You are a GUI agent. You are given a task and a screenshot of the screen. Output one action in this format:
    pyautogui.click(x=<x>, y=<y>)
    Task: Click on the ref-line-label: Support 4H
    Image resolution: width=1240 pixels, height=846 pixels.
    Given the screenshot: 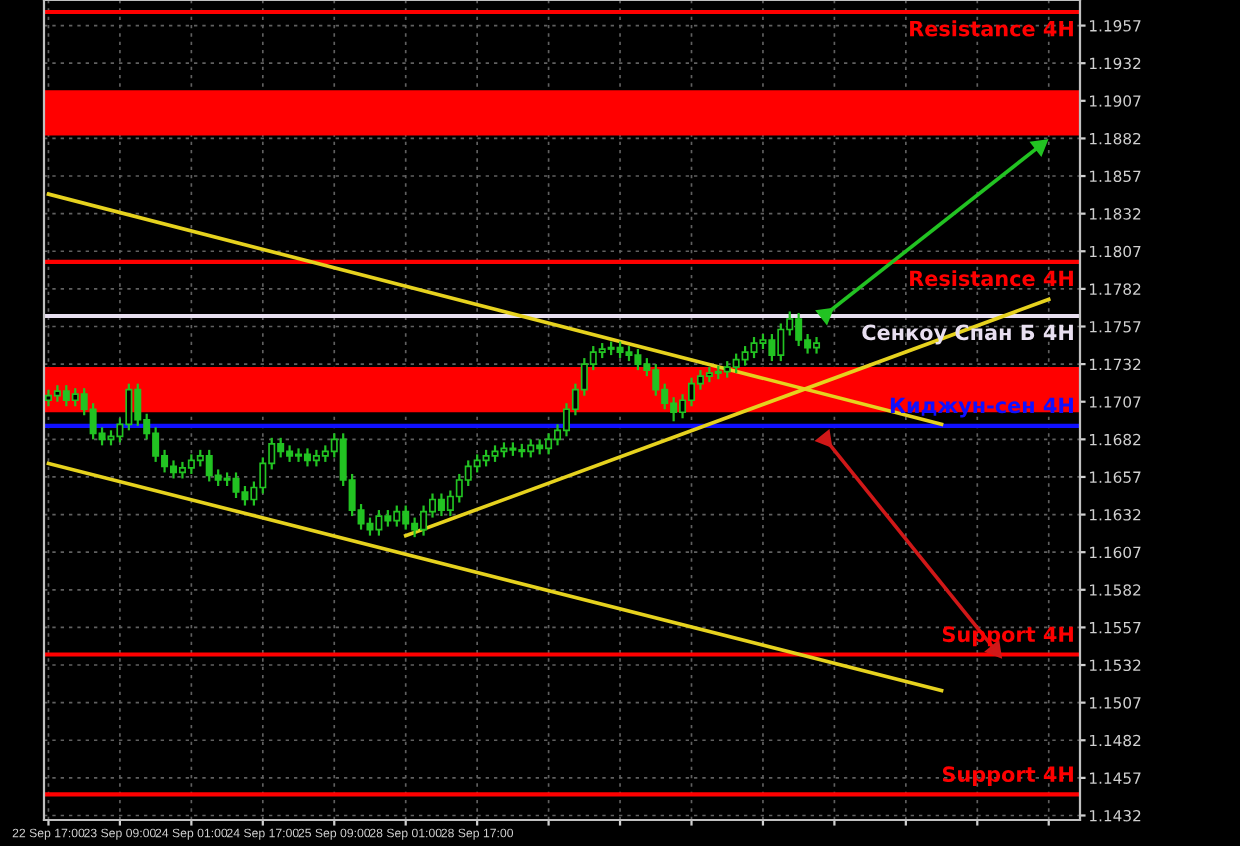 What is the action you would take?
    pyautogui.click(x=1007, y=776)
    